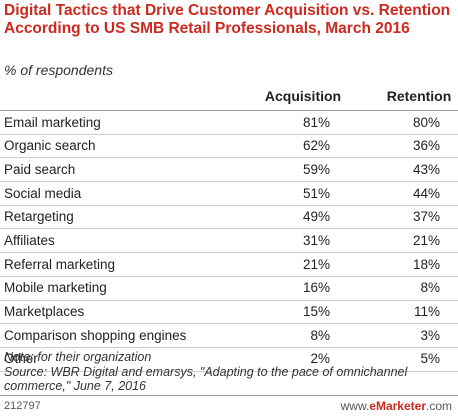  What do you see at coordinates (229, 170) in the screenshot?
I see `table-row: Paid search 59% 43%` at bounding box center [229, 170].